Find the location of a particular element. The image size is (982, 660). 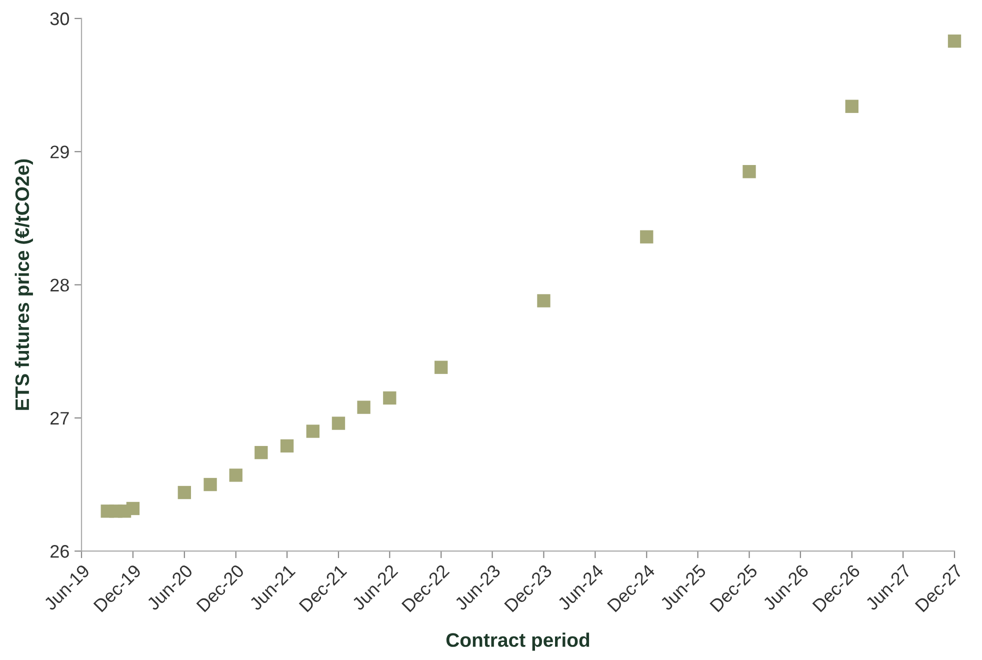

y-tick-label: 26 is located at coordinates (59, 551).